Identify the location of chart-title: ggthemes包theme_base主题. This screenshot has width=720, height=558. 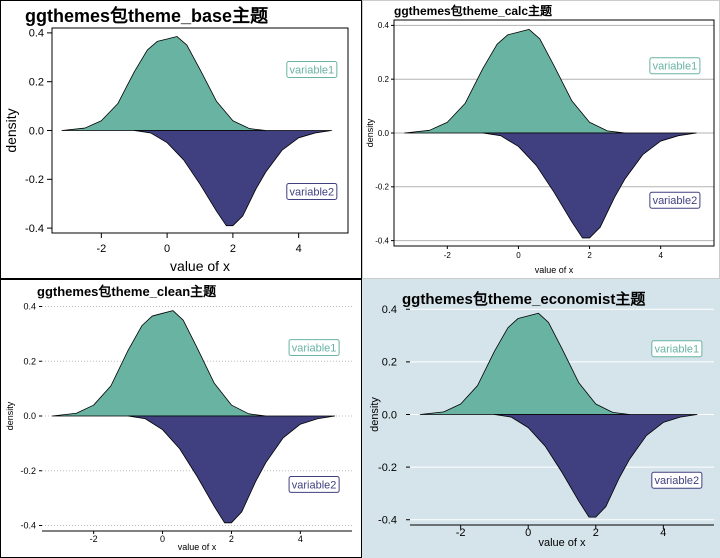
(147, 15).